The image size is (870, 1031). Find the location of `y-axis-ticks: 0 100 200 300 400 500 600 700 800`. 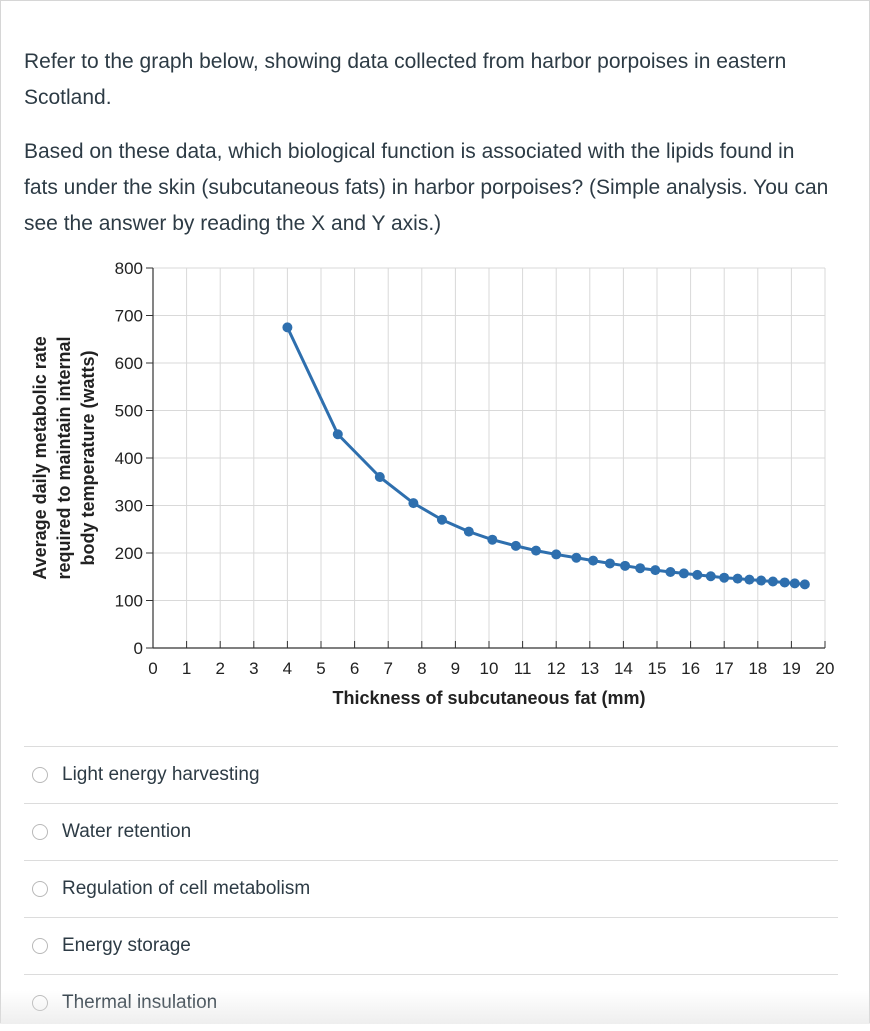

y-axis-ticks: 0 100 200 300 400 500 600 700 800 is located at coordinates (134, 458).